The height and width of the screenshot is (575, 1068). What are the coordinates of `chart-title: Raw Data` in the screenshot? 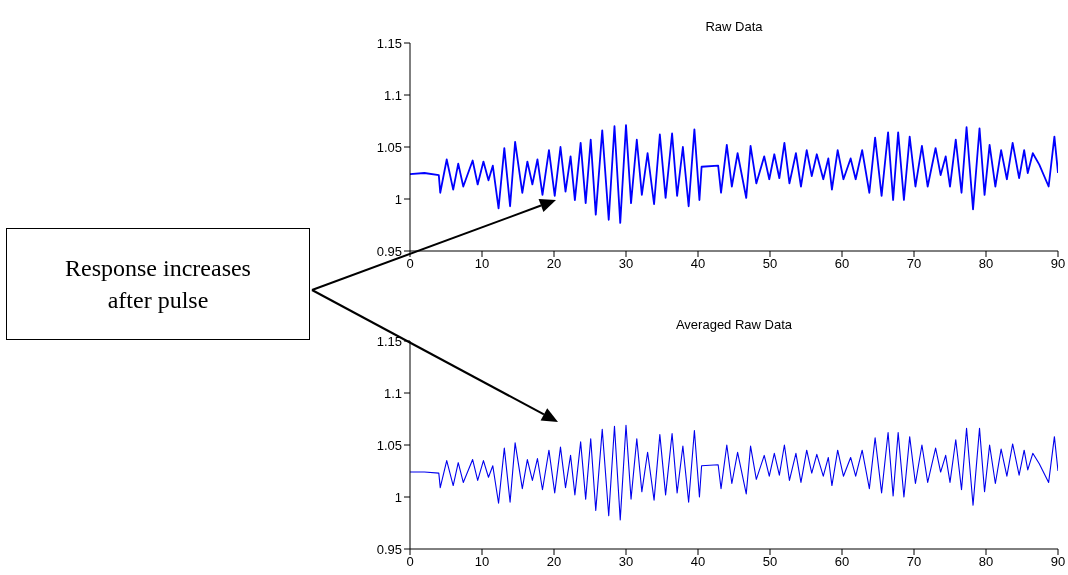 It's located at (734, 26).